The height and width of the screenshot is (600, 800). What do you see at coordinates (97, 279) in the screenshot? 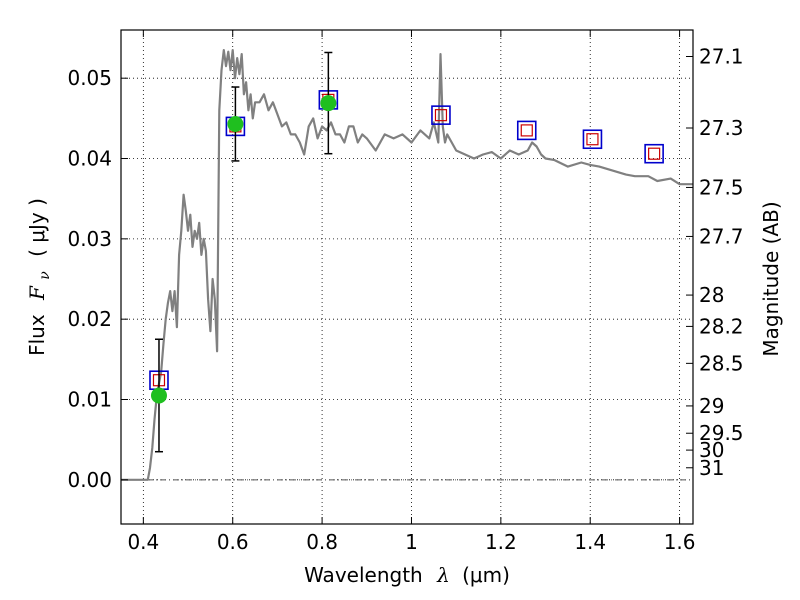
I see `y-axis: 0.00 0.01 0.02 0.03 0.04 0.05` at bounding box center [97, 279].